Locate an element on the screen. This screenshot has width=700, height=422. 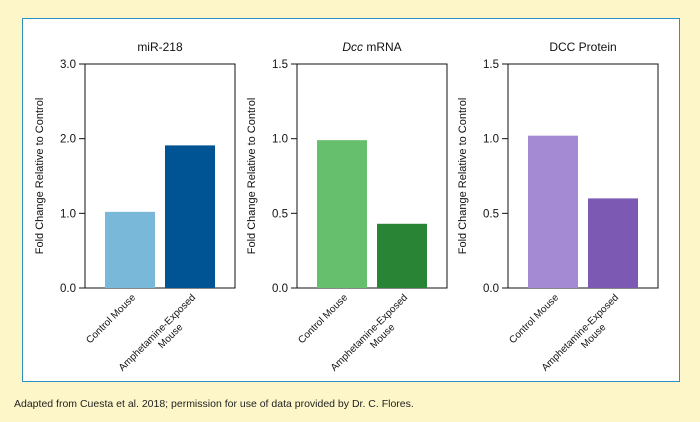
chart-title-text: DCC Protein is located at coordinates (582, 47).